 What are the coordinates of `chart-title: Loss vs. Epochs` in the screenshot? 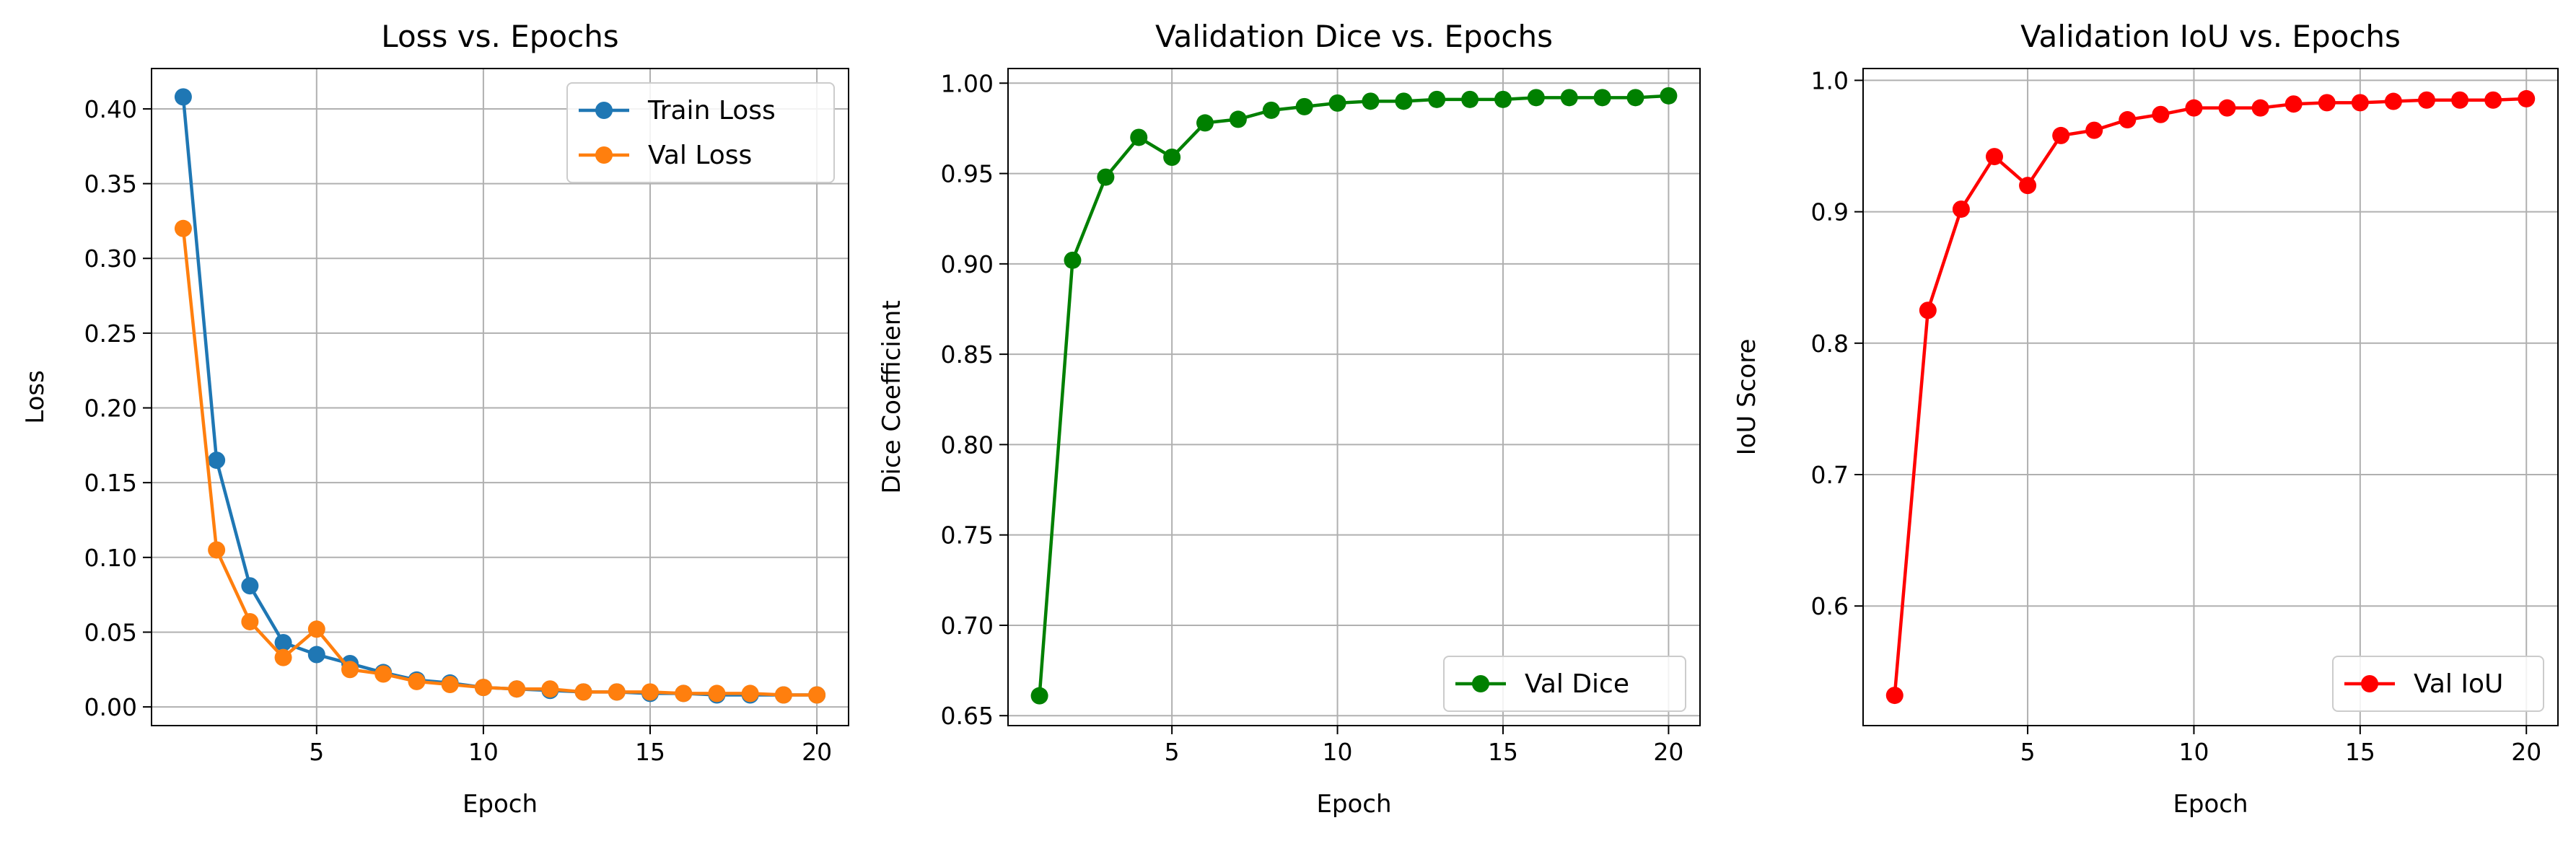 It's located at (499, 36).